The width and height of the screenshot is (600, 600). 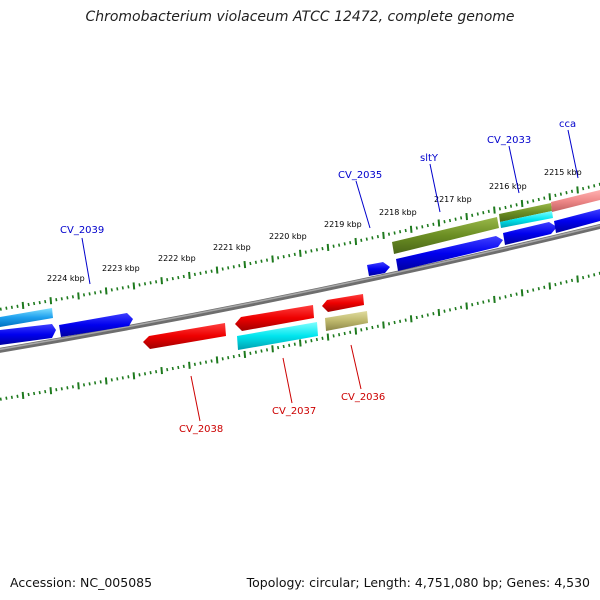 I want to click on kbp-label-2219: 2219 kbp, so click(x=343, y=224).